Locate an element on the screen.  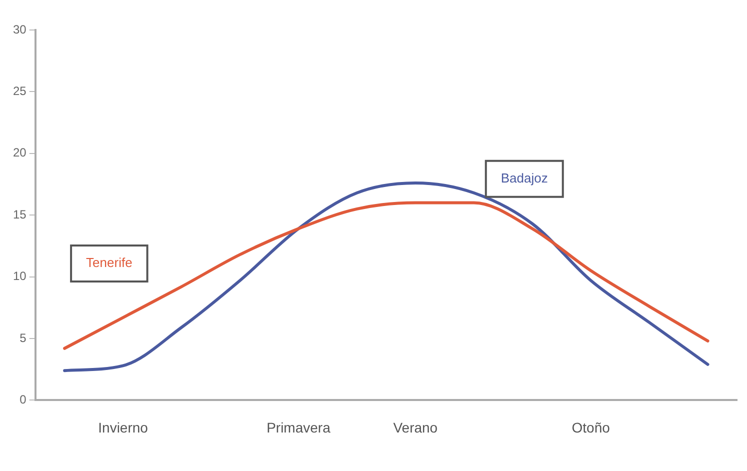
x-tick-label: Primavera is located at coordinates (298, 427).